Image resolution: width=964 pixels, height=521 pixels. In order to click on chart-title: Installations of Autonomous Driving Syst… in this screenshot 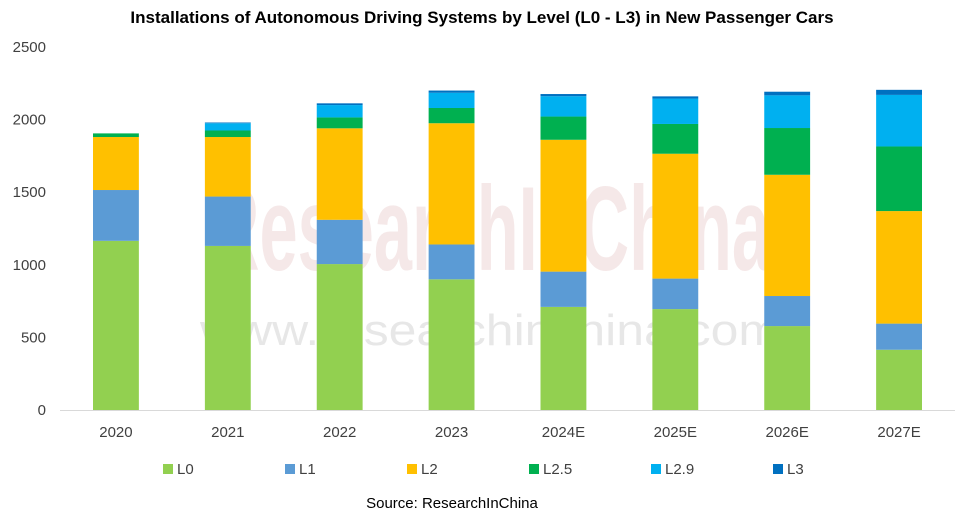, I will do `click(481, 17)`.